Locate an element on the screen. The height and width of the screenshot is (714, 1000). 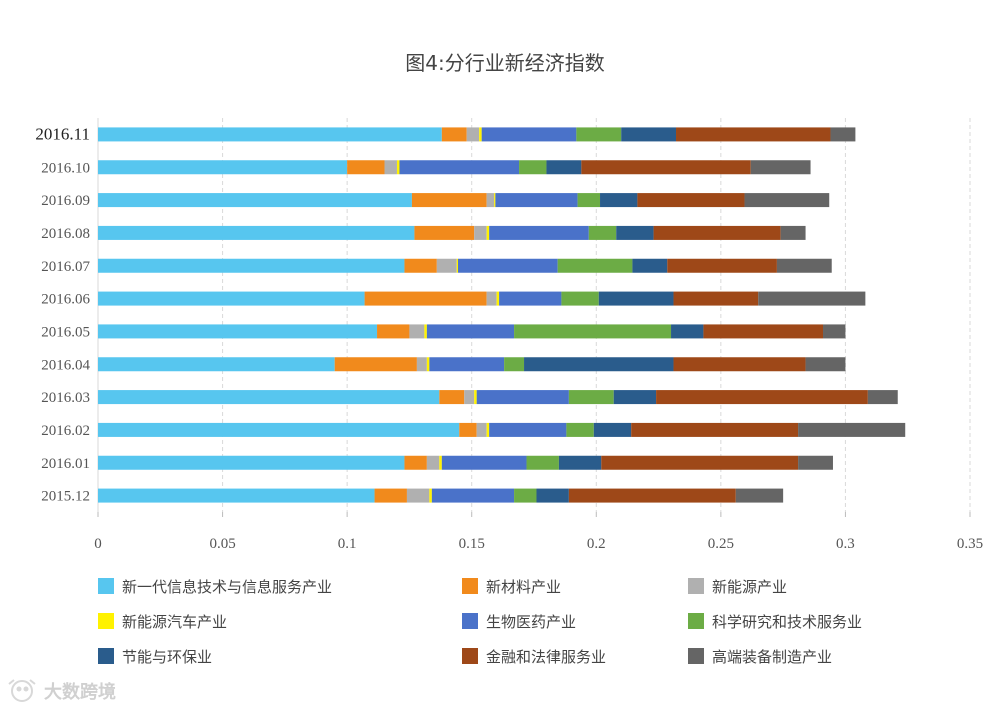
category-label: 2016.09 is located at coordinates (65, 201).